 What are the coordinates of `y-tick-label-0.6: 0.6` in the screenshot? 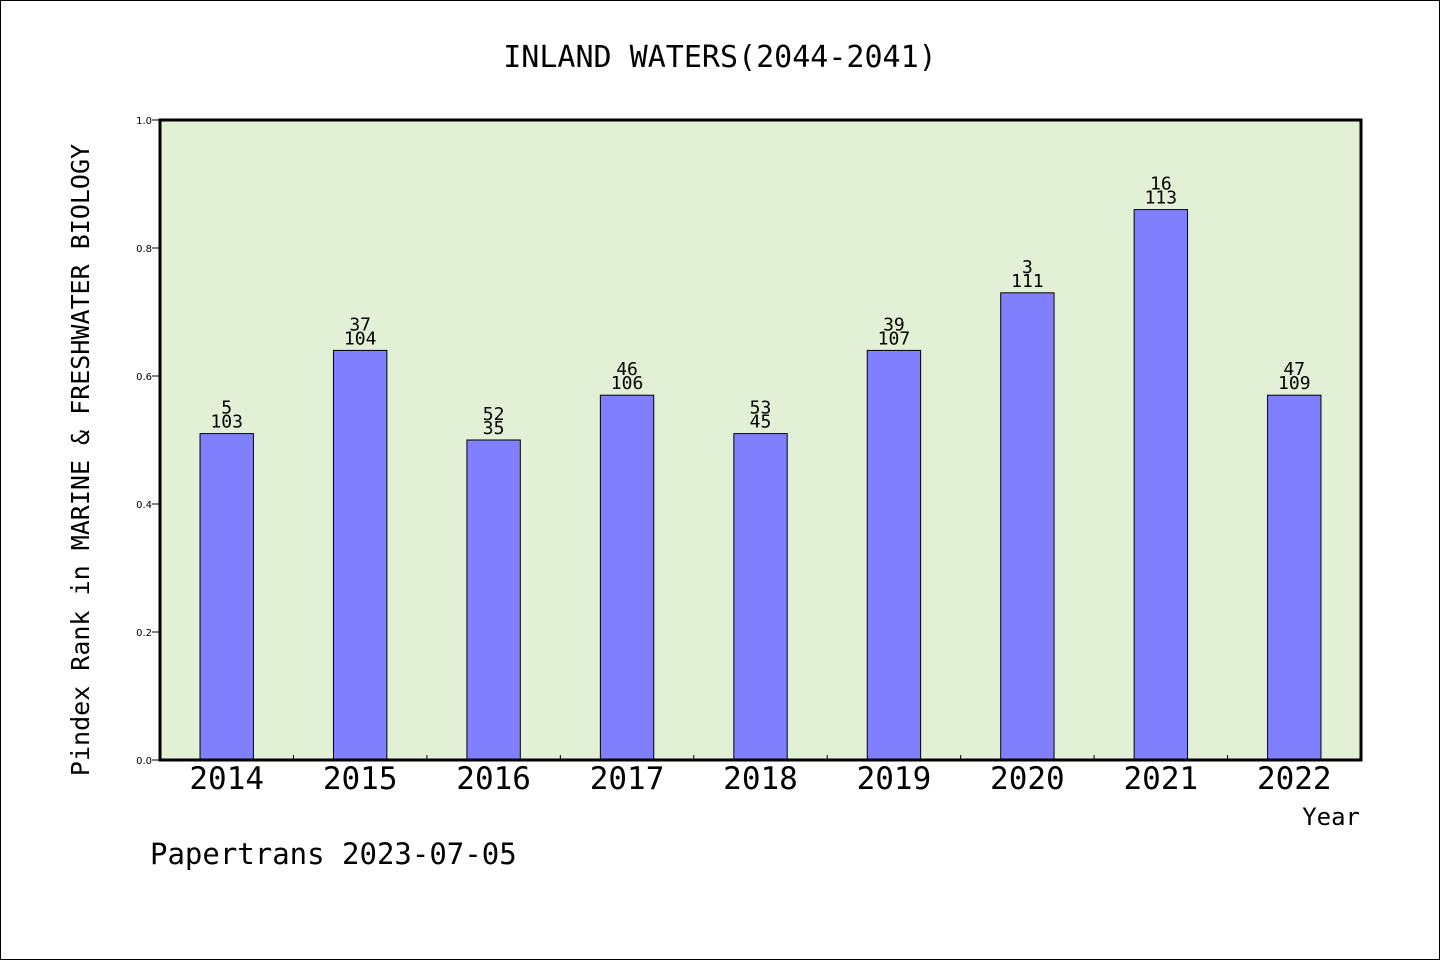 It's located at (144, 377).